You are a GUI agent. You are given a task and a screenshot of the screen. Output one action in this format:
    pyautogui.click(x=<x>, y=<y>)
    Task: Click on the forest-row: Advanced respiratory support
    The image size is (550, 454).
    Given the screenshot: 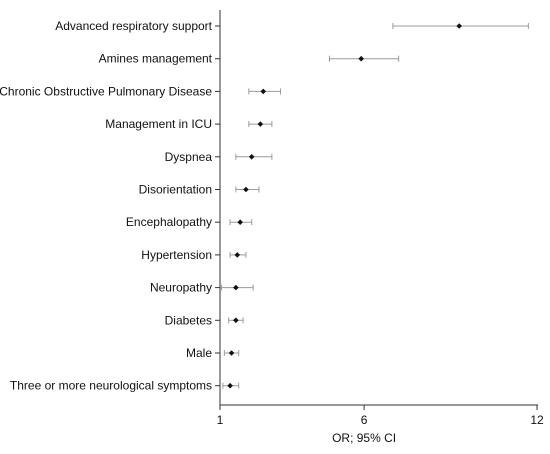 What is the action you would take?
    pyautogui.click(x=292, y=26)
    